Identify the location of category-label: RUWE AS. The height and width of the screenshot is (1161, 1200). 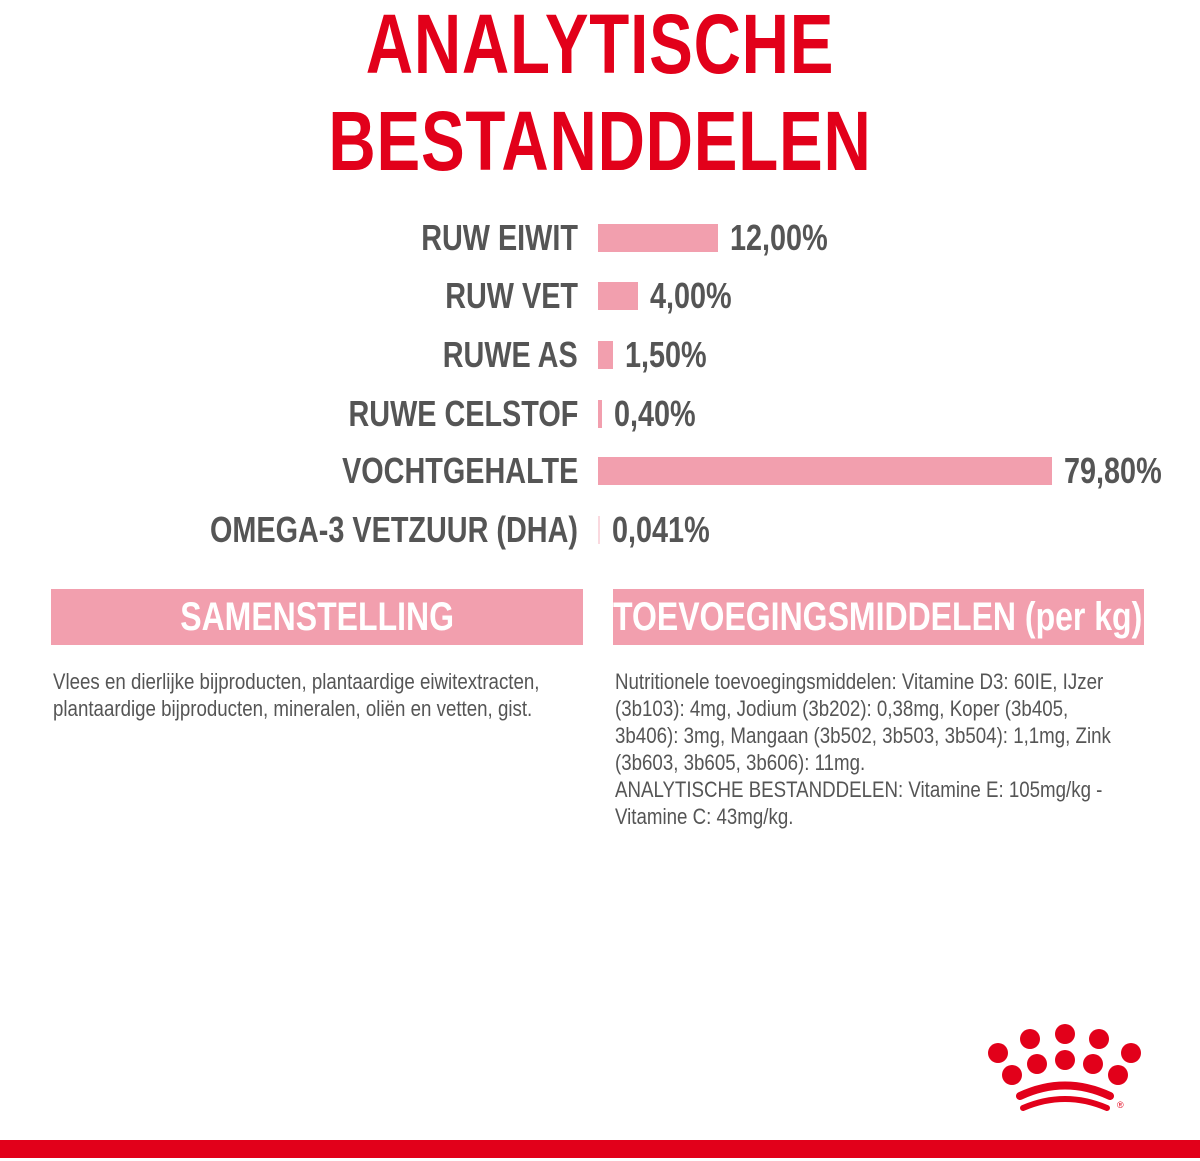
(510, 354).